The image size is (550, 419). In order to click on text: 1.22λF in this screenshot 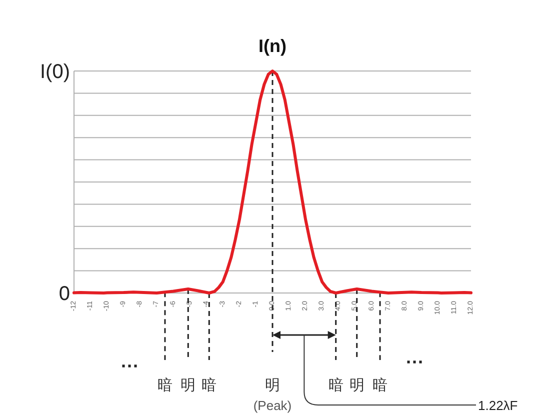, I will do `click(498, 405)`.